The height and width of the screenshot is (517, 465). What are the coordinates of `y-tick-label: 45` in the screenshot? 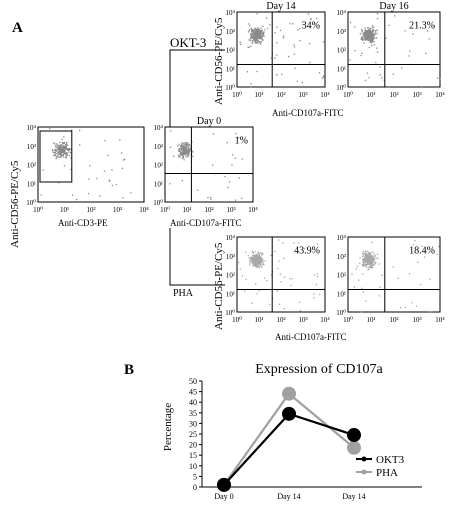 It's located at (193, 392).